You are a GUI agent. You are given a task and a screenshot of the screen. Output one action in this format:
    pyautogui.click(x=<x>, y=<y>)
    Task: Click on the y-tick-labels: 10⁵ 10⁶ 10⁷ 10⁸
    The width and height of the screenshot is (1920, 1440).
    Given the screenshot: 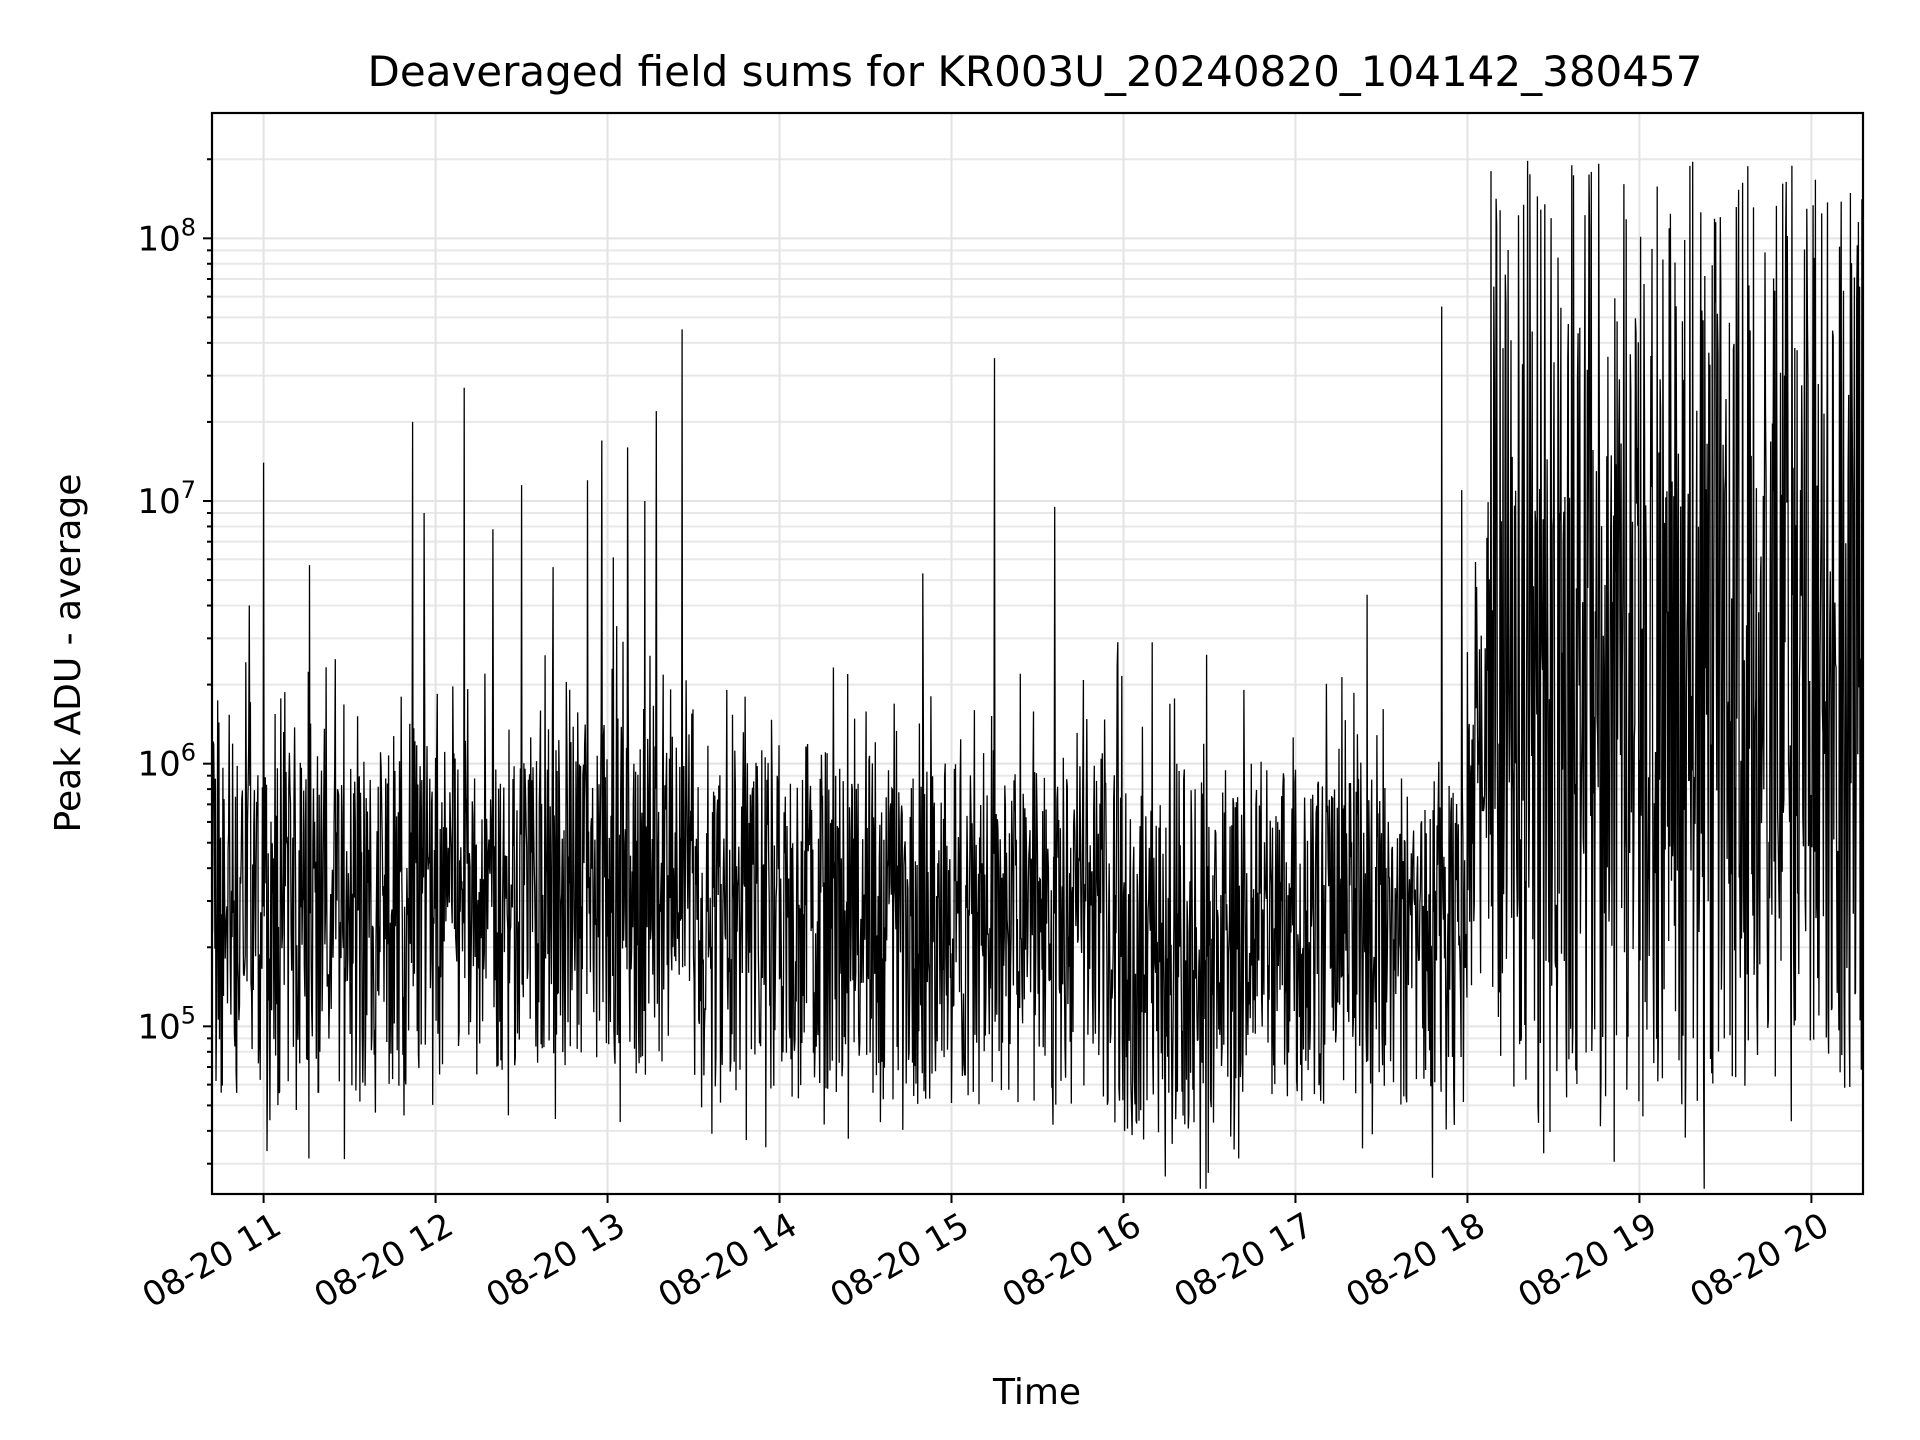 What is the action you would take?
    pyautogui.click(x=166, y=630)
    